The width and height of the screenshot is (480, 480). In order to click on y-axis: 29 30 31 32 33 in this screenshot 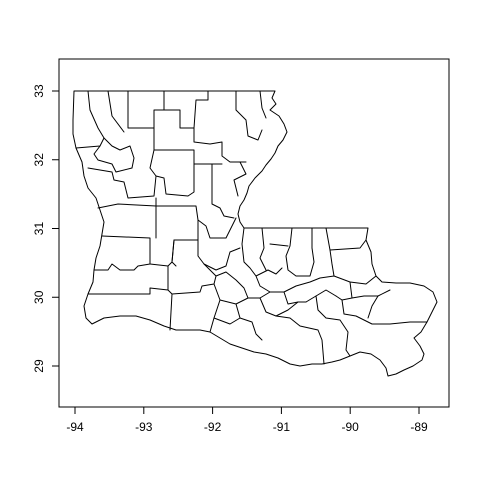, I will do `click(46, 228)`.